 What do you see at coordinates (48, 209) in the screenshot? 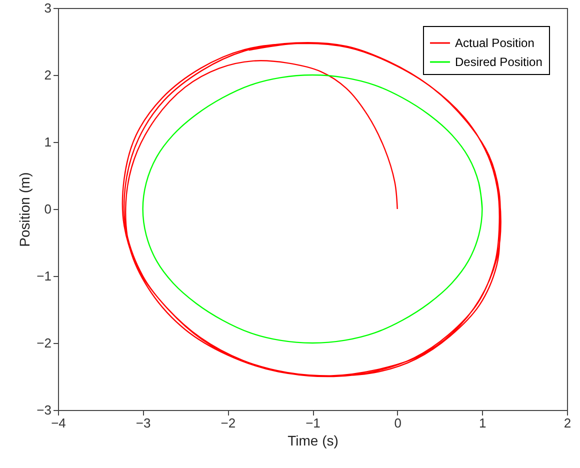
I see `y-tick-label: 0` at bounding box center [48, 209].